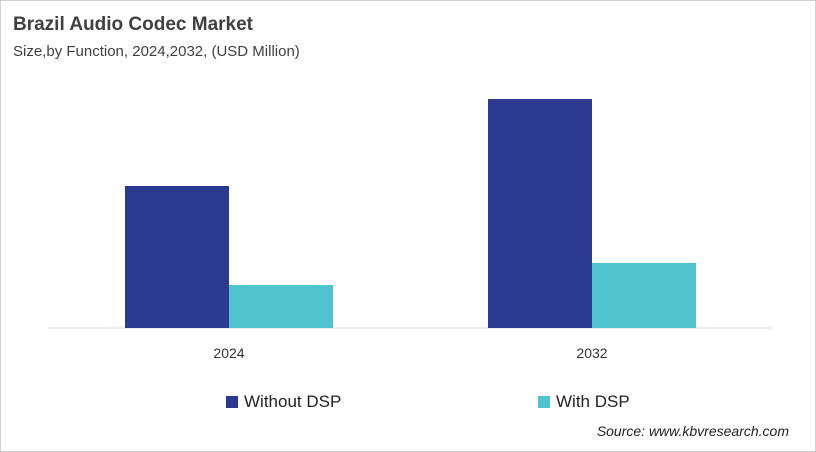 The width and height of the screenshot is (816, 452). I want to click on legend-item-without-dsp: Without DSP, so click(283, 402).